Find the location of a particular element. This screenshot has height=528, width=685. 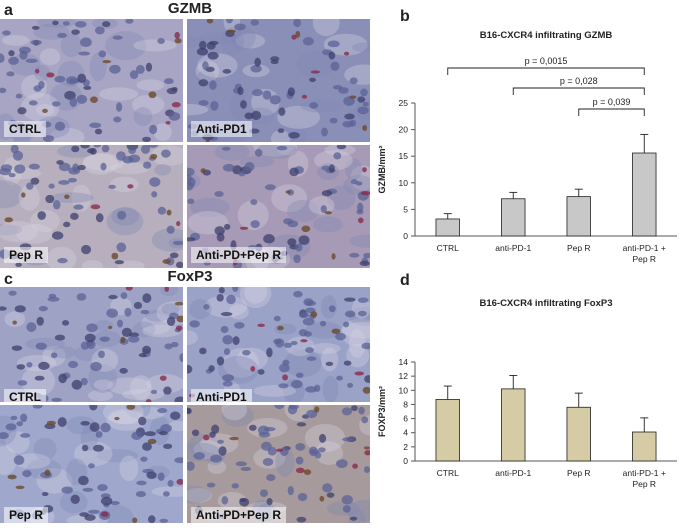

p-value-label: p = 0,0015 is located at coordinates (546, 61).